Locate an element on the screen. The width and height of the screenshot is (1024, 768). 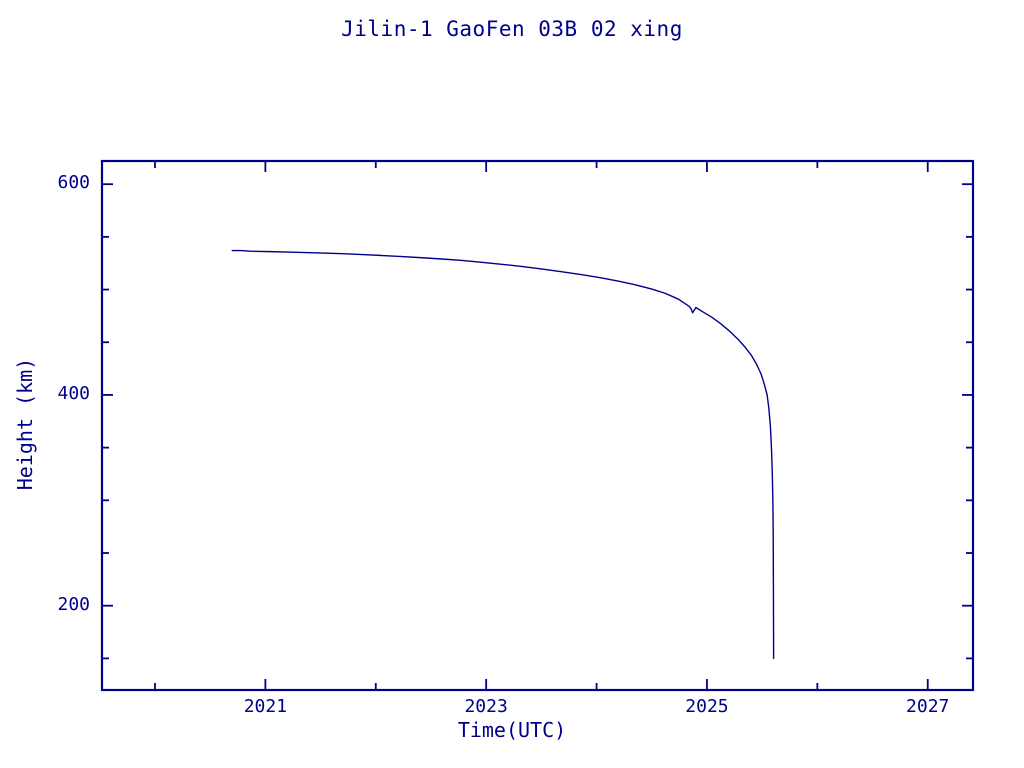
x-tick-label: 2025 is located at coordinates (707, 706).